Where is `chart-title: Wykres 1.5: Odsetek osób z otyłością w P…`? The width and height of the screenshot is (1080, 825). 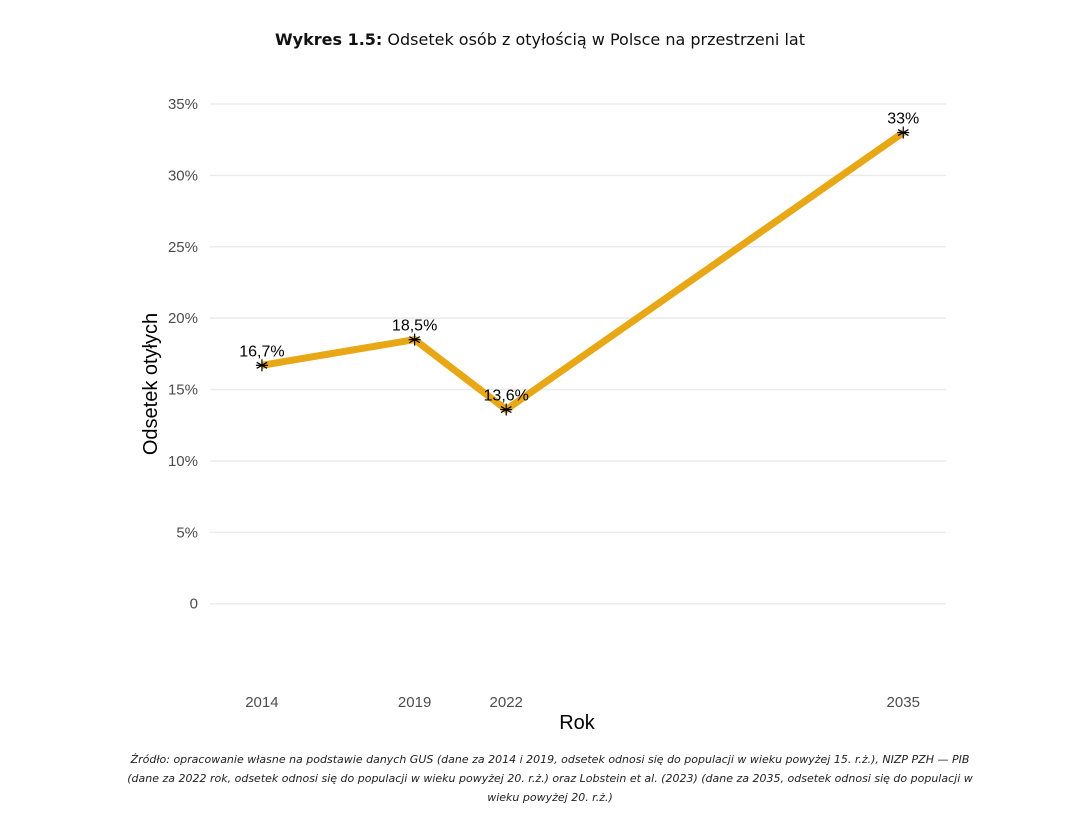 chart-title: Wykres 1.5: Odsetek osób z otyłością w P… is located at coordinates (540, 39).